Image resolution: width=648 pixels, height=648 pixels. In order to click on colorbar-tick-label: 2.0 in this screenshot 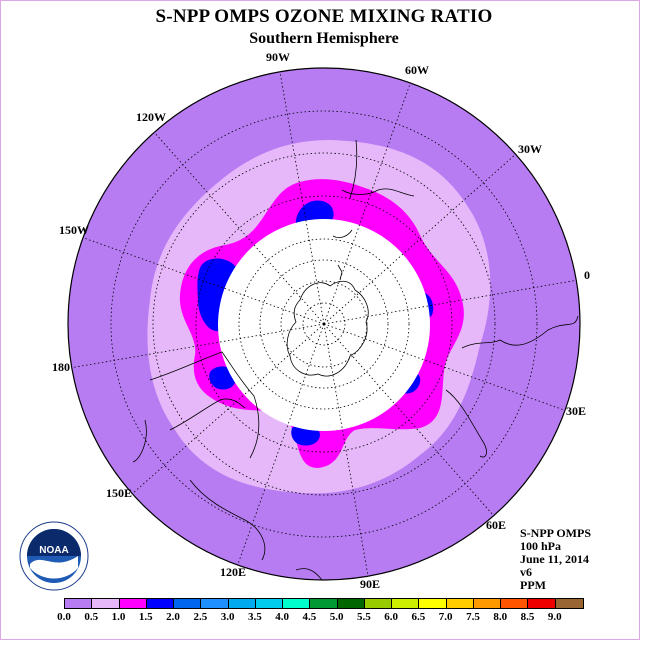, I will do `click(173, 617)`.